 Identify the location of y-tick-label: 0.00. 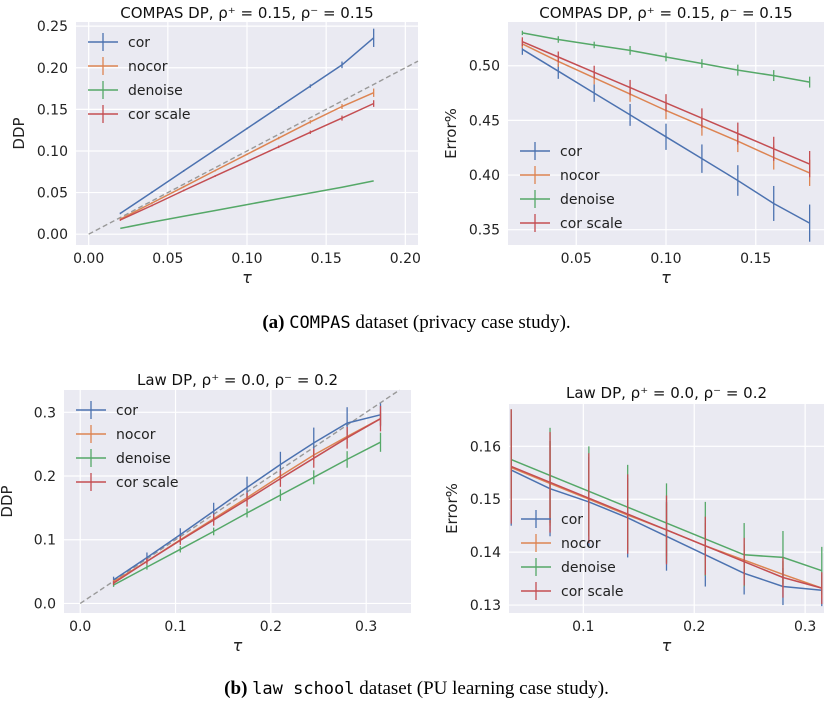
(52, 235).